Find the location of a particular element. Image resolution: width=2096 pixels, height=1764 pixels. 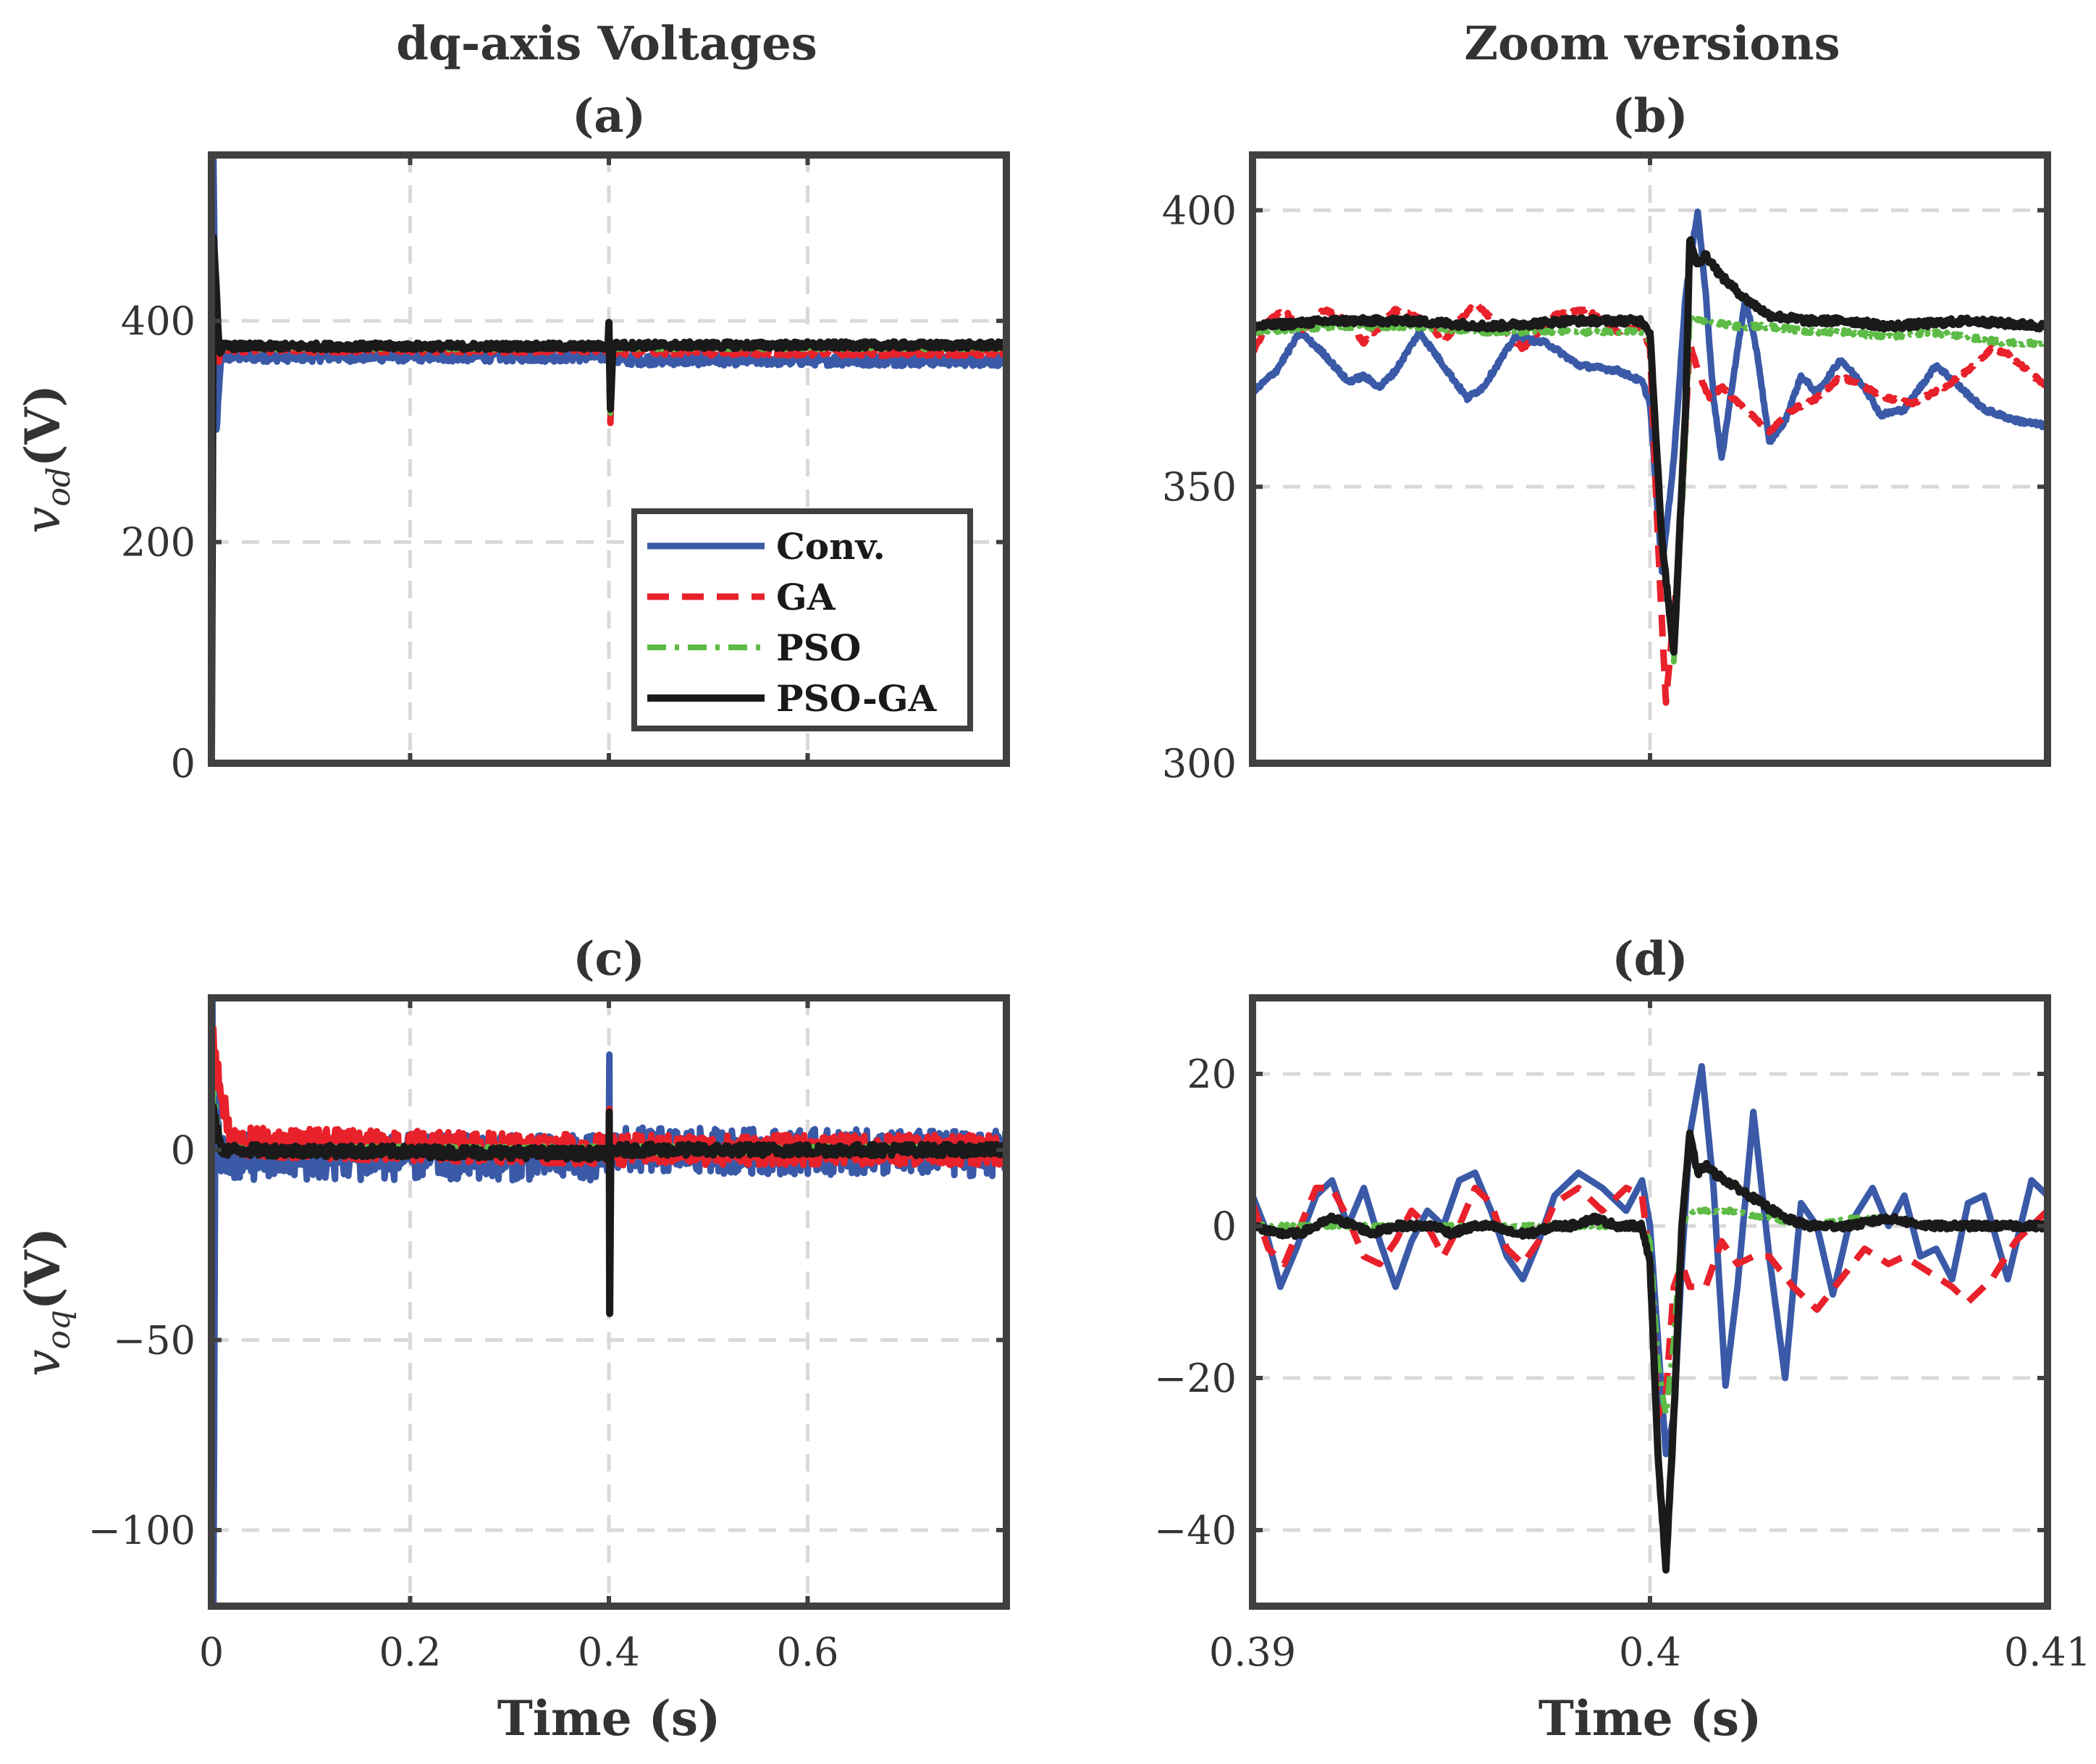

panel-title: (c) is located at coordinates (609, 959).